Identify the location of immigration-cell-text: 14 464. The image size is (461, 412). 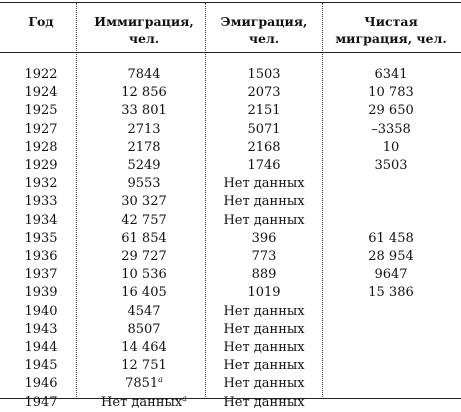
(144, 347).